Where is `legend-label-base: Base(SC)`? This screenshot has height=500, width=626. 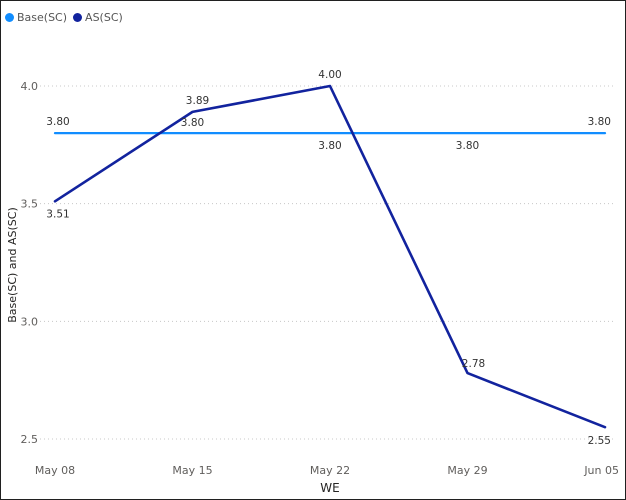
legend-label-base: Base(SC) is located at coordinates (42, 17).